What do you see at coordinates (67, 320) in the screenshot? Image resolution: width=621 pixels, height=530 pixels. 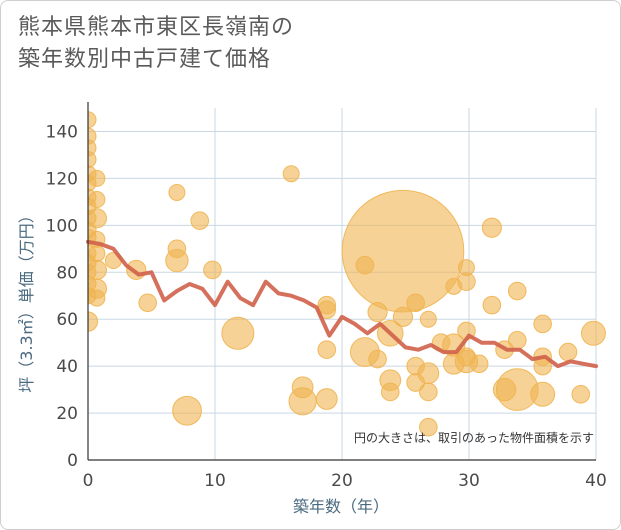 I see `y-tick-label: 60` at bounding box center [67, 320].